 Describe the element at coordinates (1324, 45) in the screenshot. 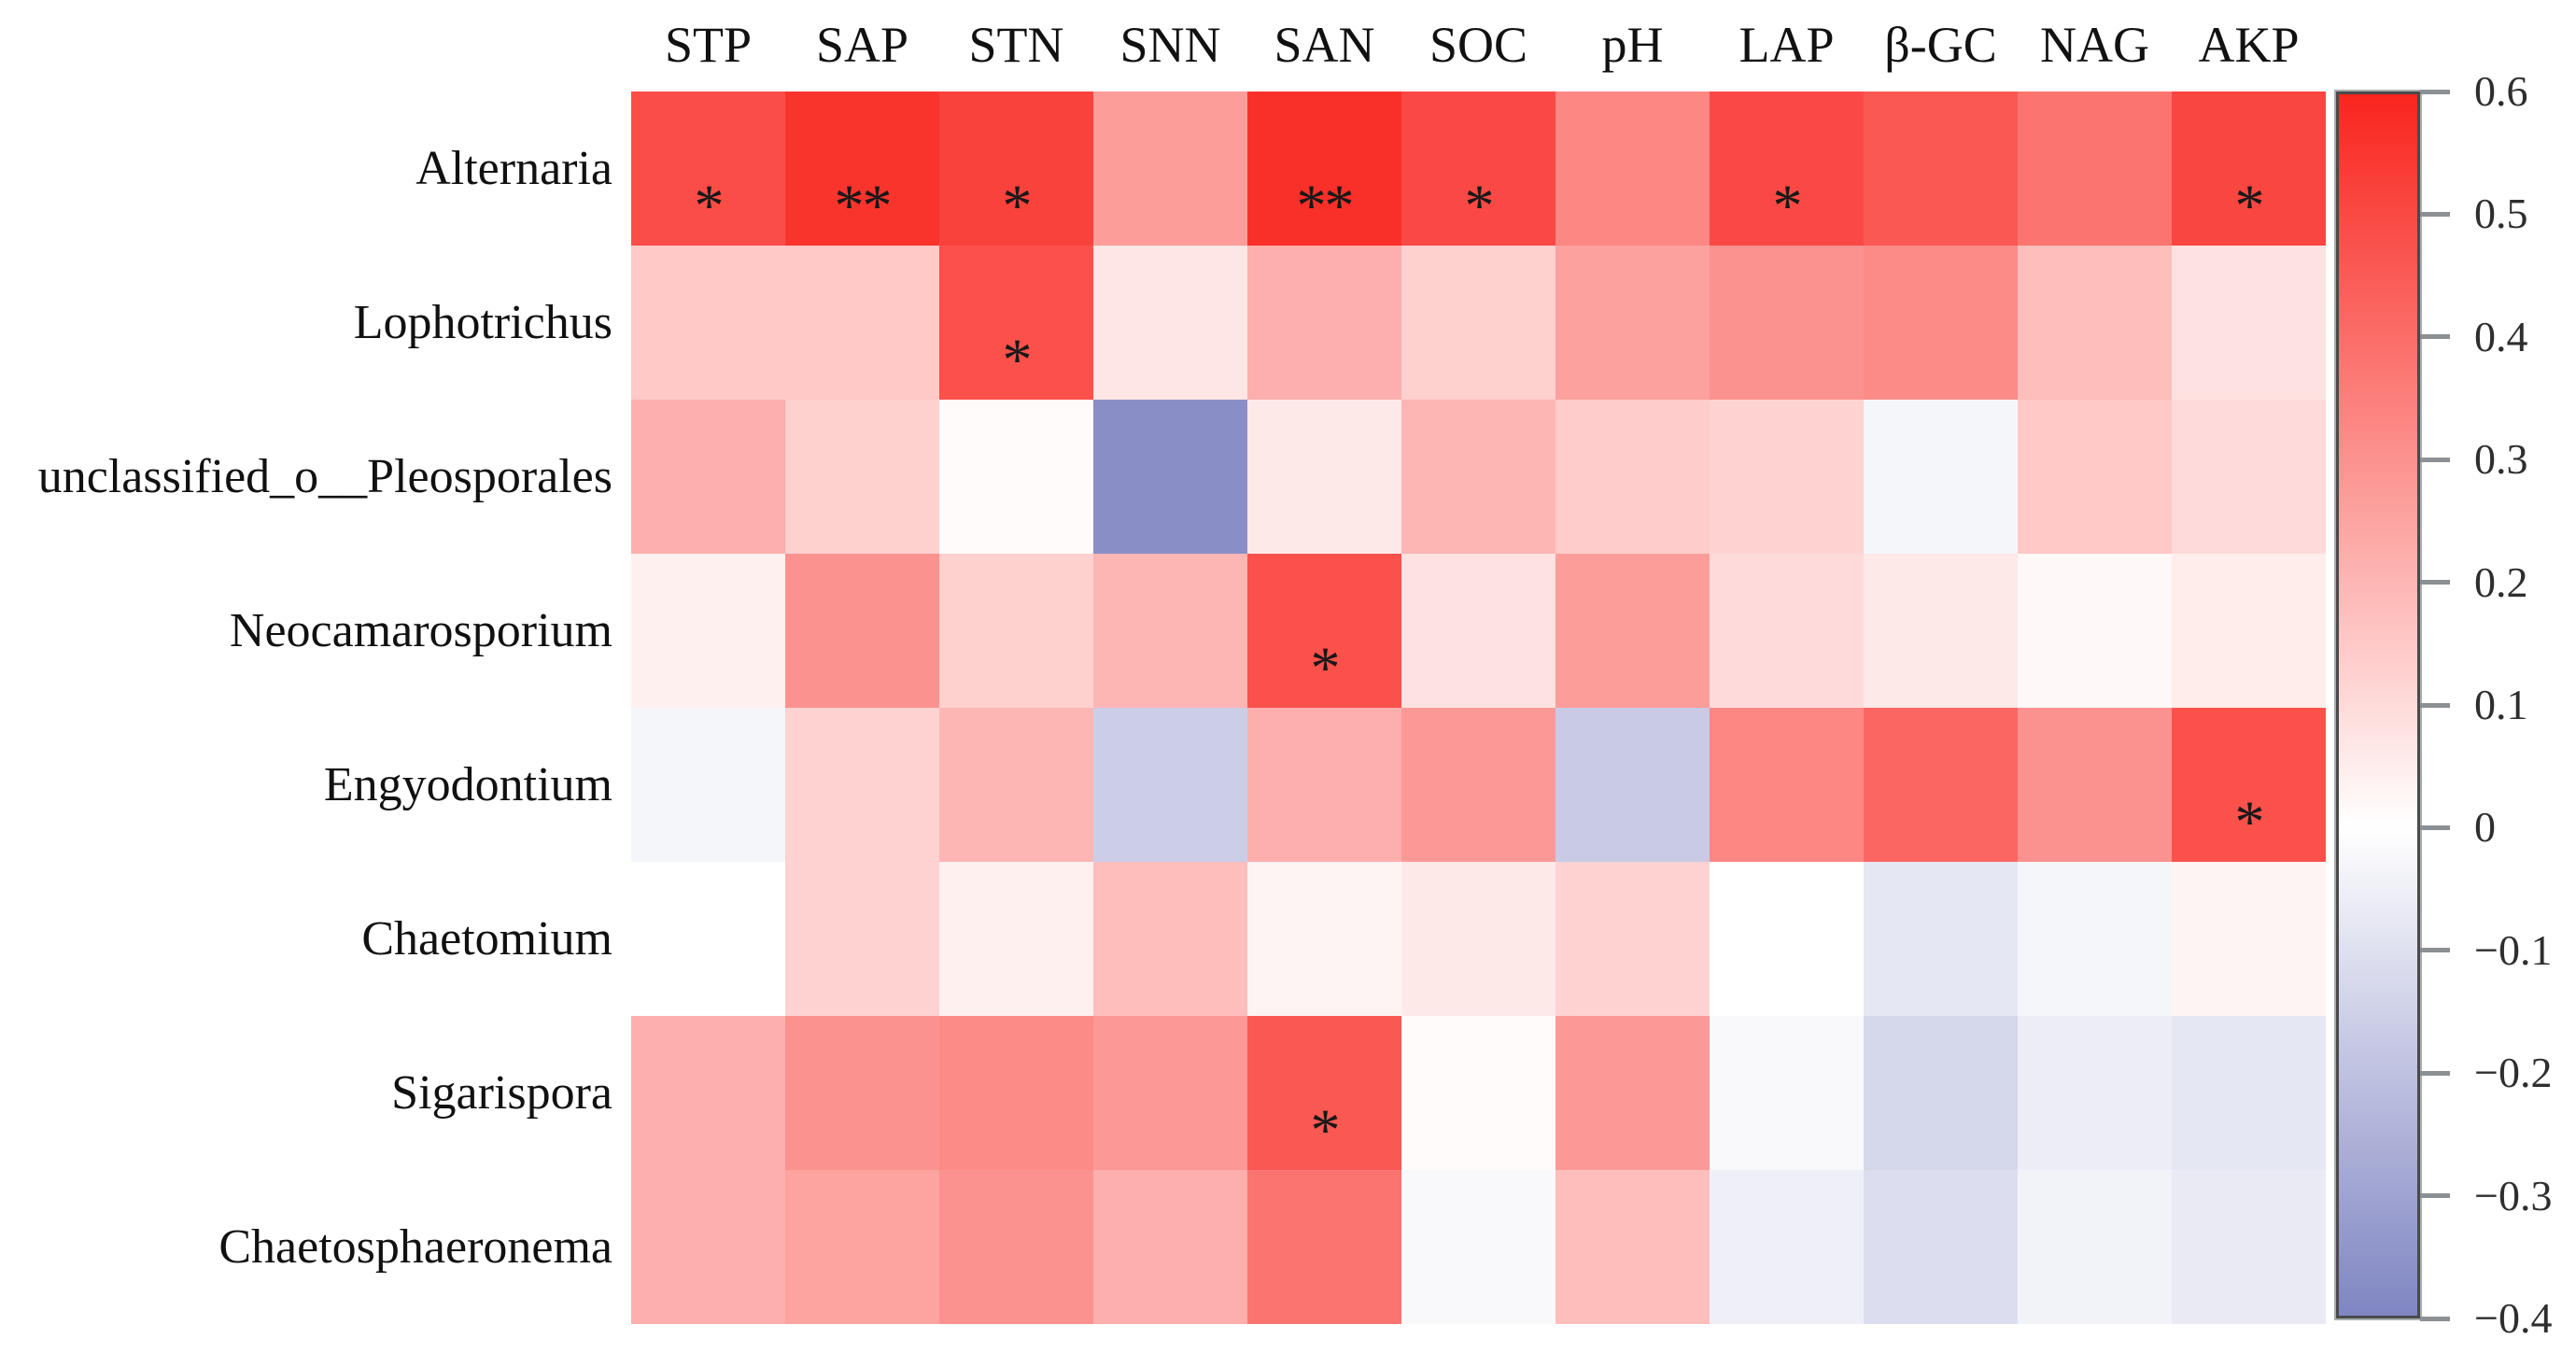

I see `column-header: SAN` at that location.